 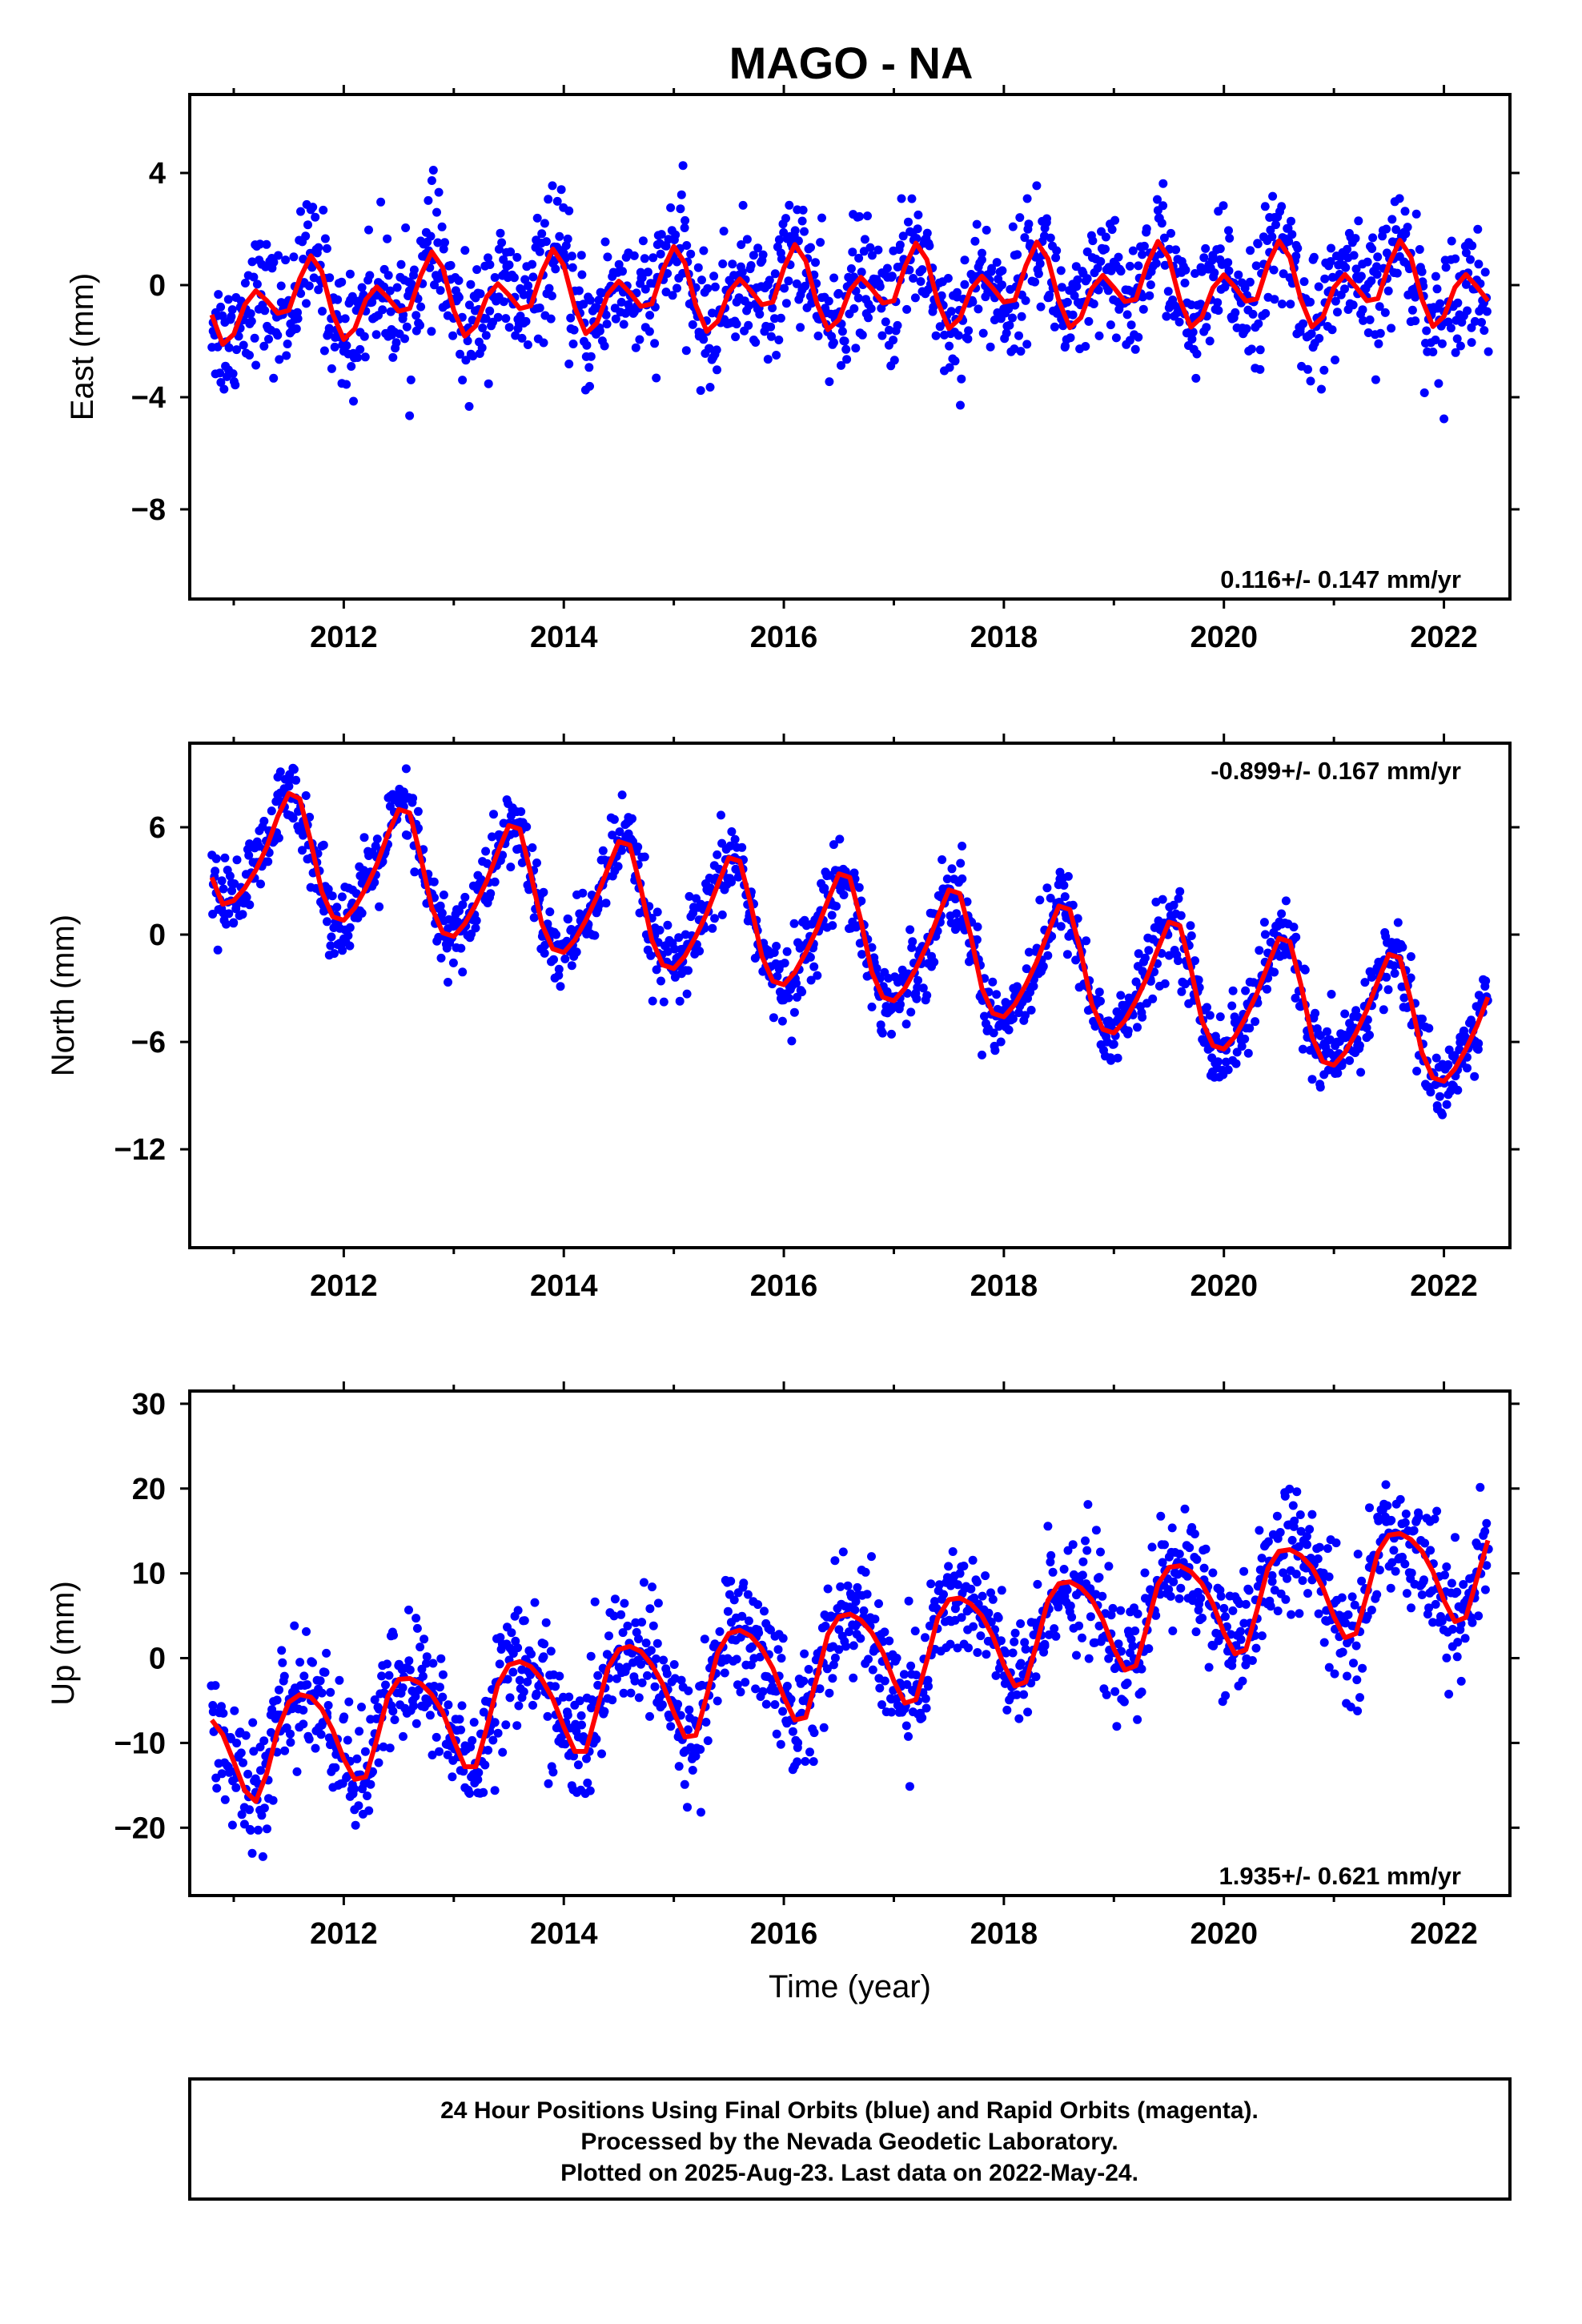 What do you see at coordinates (1004, 1286) in the screenshot?
I see `north-x-tick-label: 2018` at bounding box center [1004, 1286].